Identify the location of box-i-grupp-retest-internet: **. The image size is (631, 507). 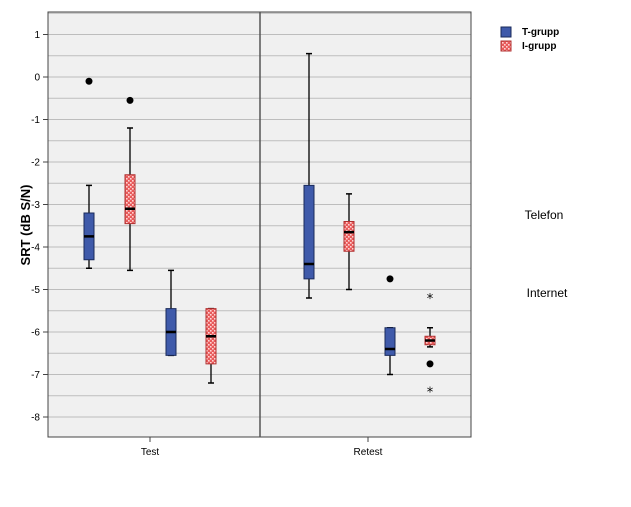
(430, 346).